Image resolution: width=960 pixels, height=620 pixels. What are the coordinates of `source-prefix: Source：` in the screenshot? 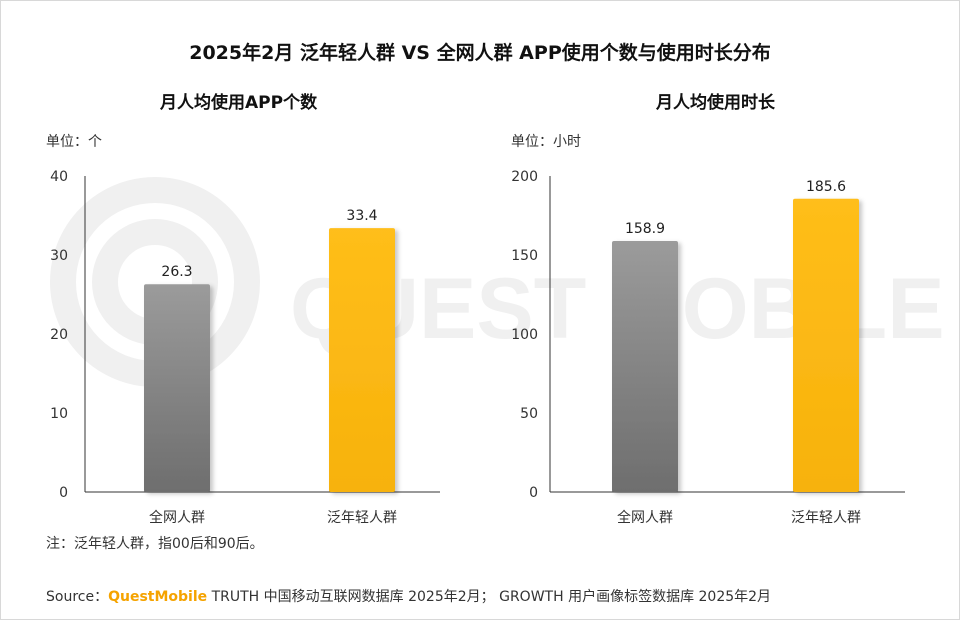 It's located at (77, 597).